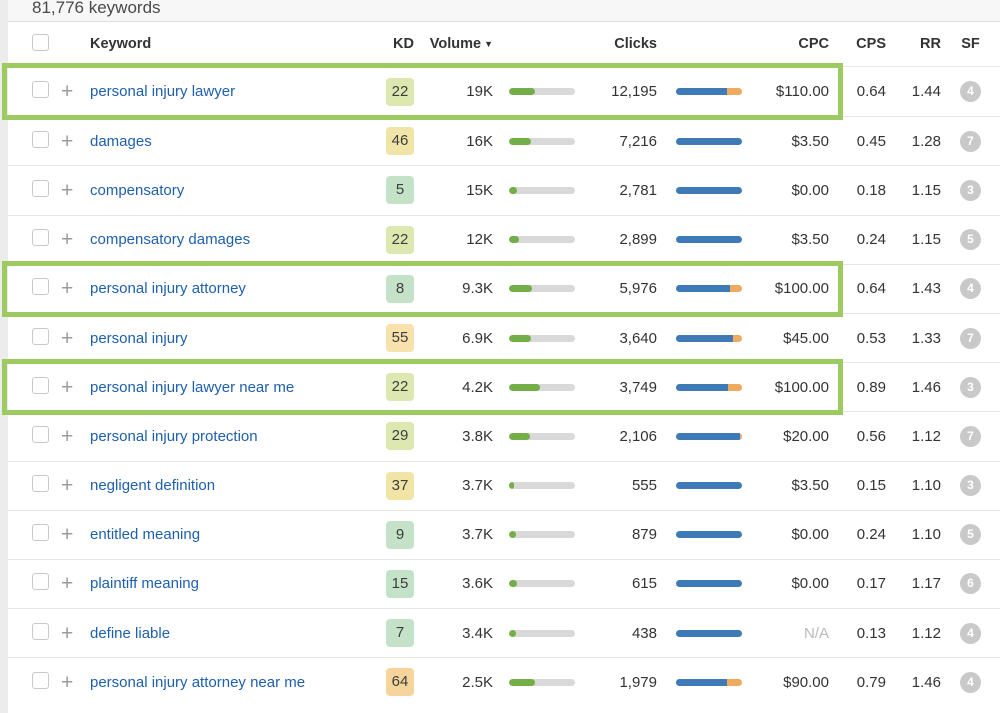 The width and height of the screenshot is (1000, 713). I want to click on volume-value: 3.6K, so click(477, 584).